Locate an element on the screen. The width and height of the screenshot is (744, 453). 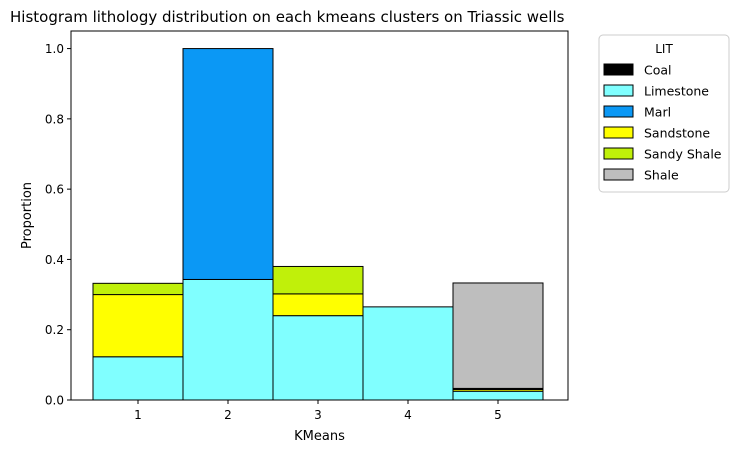
x-tick-label: 4 is located at coordinates (408, 415).